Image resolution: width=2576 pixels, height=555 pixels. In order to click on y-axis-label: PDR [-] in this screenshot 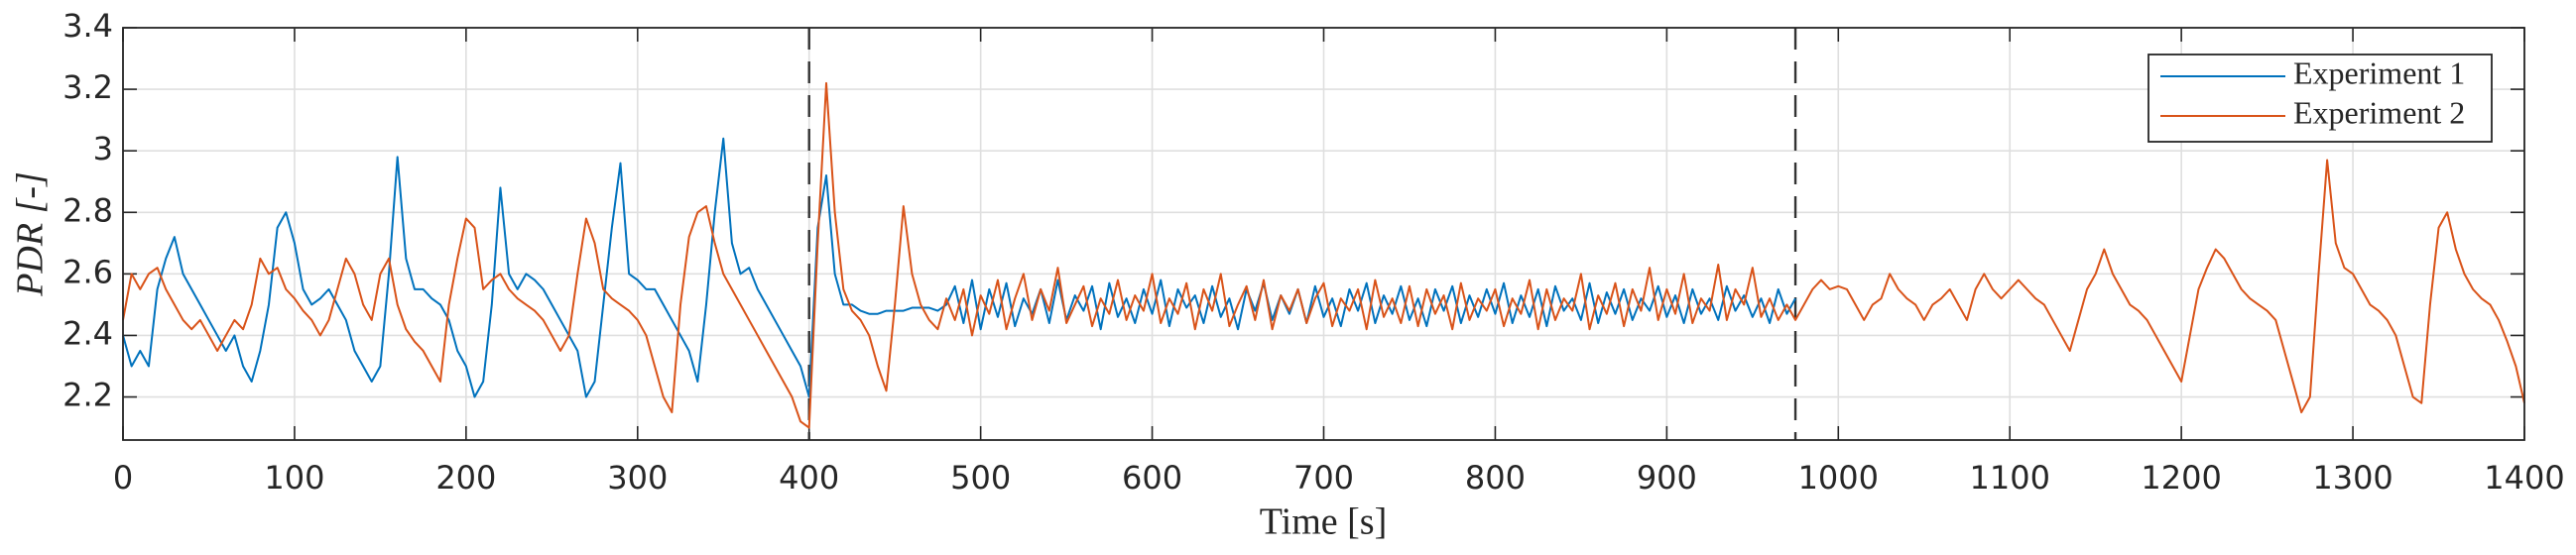, I will do `click(31, 234)`.